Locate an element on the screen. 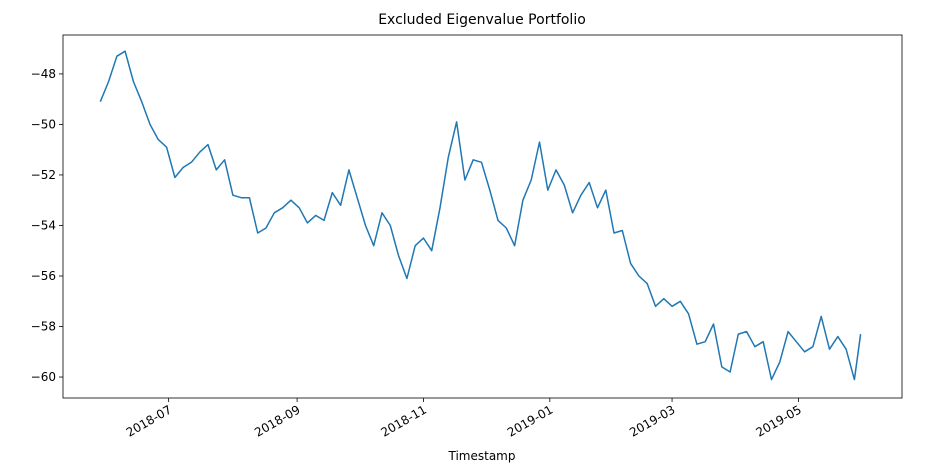  y-tick-label: −48 is located at coordinates (43, 74).